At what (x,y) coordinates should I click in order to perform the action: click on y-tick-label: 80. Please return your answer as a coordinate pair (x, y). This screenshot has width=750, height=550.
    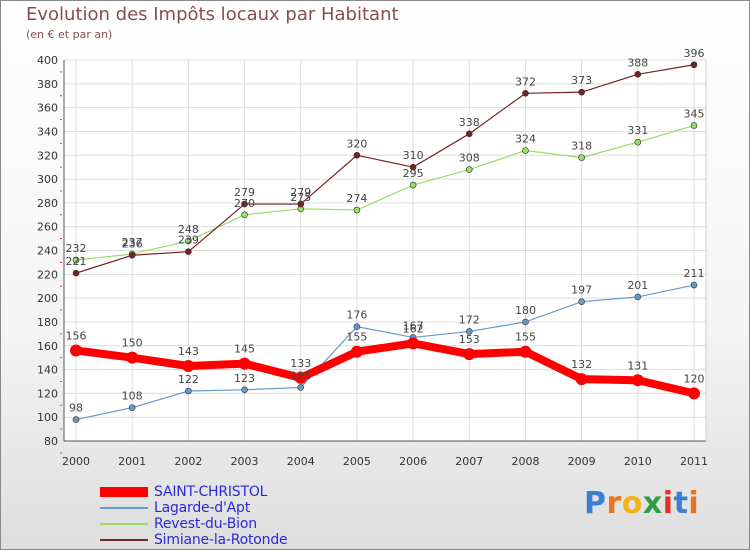
    Looking at the image, I should click on (51, 441).